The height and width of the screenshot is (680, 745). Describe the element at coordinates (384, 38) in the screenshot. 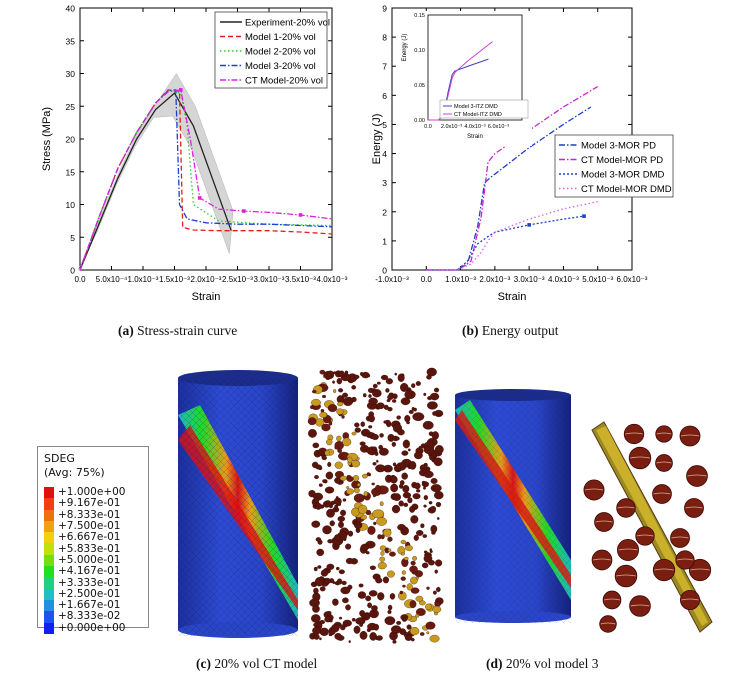

I see `y-tick-label: 8` at that location.